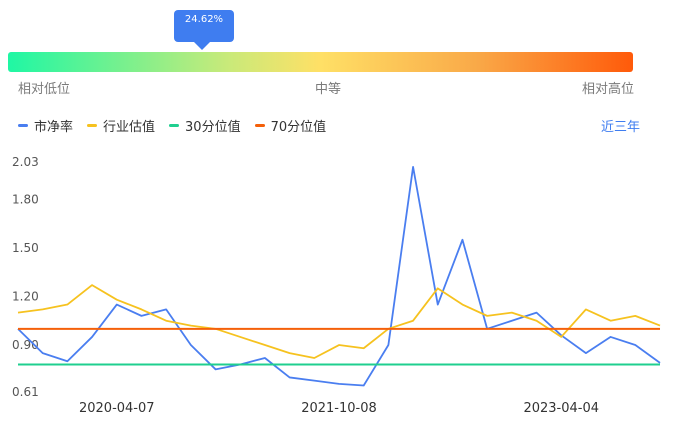  Describe the element at coordinates (298, 127) in the screenshot. I see `legend-label: 70分位值` at that location.